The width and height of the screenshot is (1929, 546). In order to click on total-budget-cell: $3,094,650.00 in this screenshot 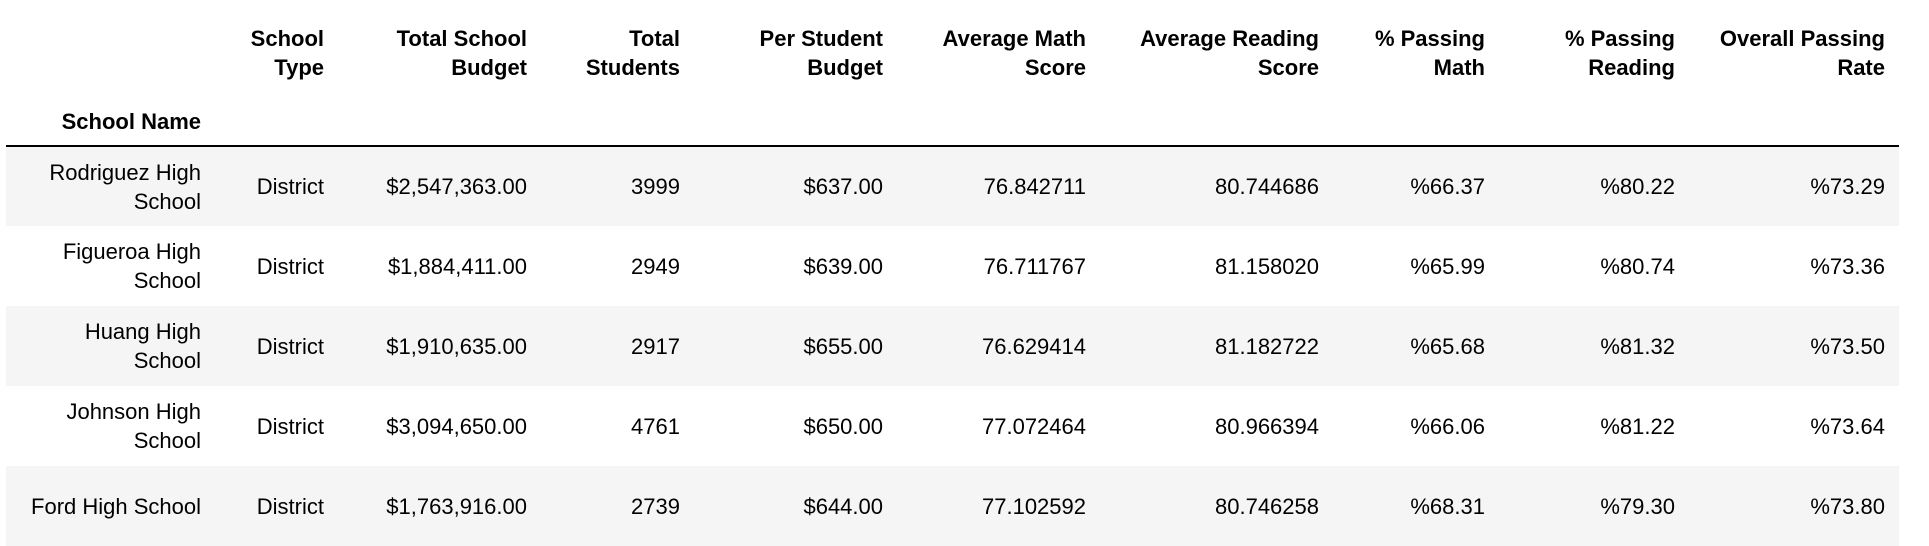, I will do `click(456, 426)`.